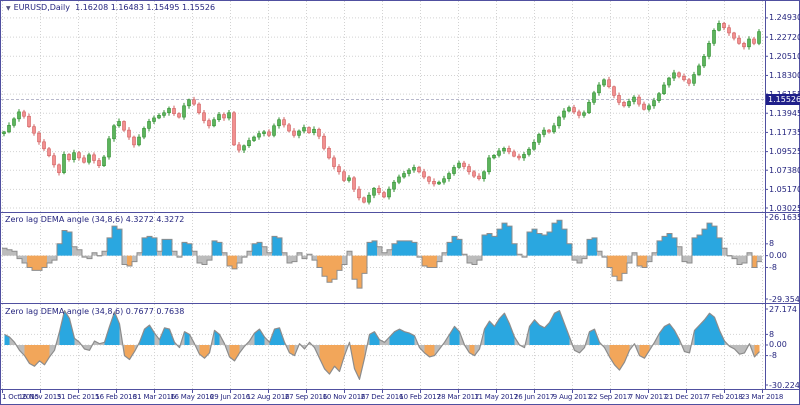  I want to click on axis-tick-label: 1.13945, so click(784, 113).